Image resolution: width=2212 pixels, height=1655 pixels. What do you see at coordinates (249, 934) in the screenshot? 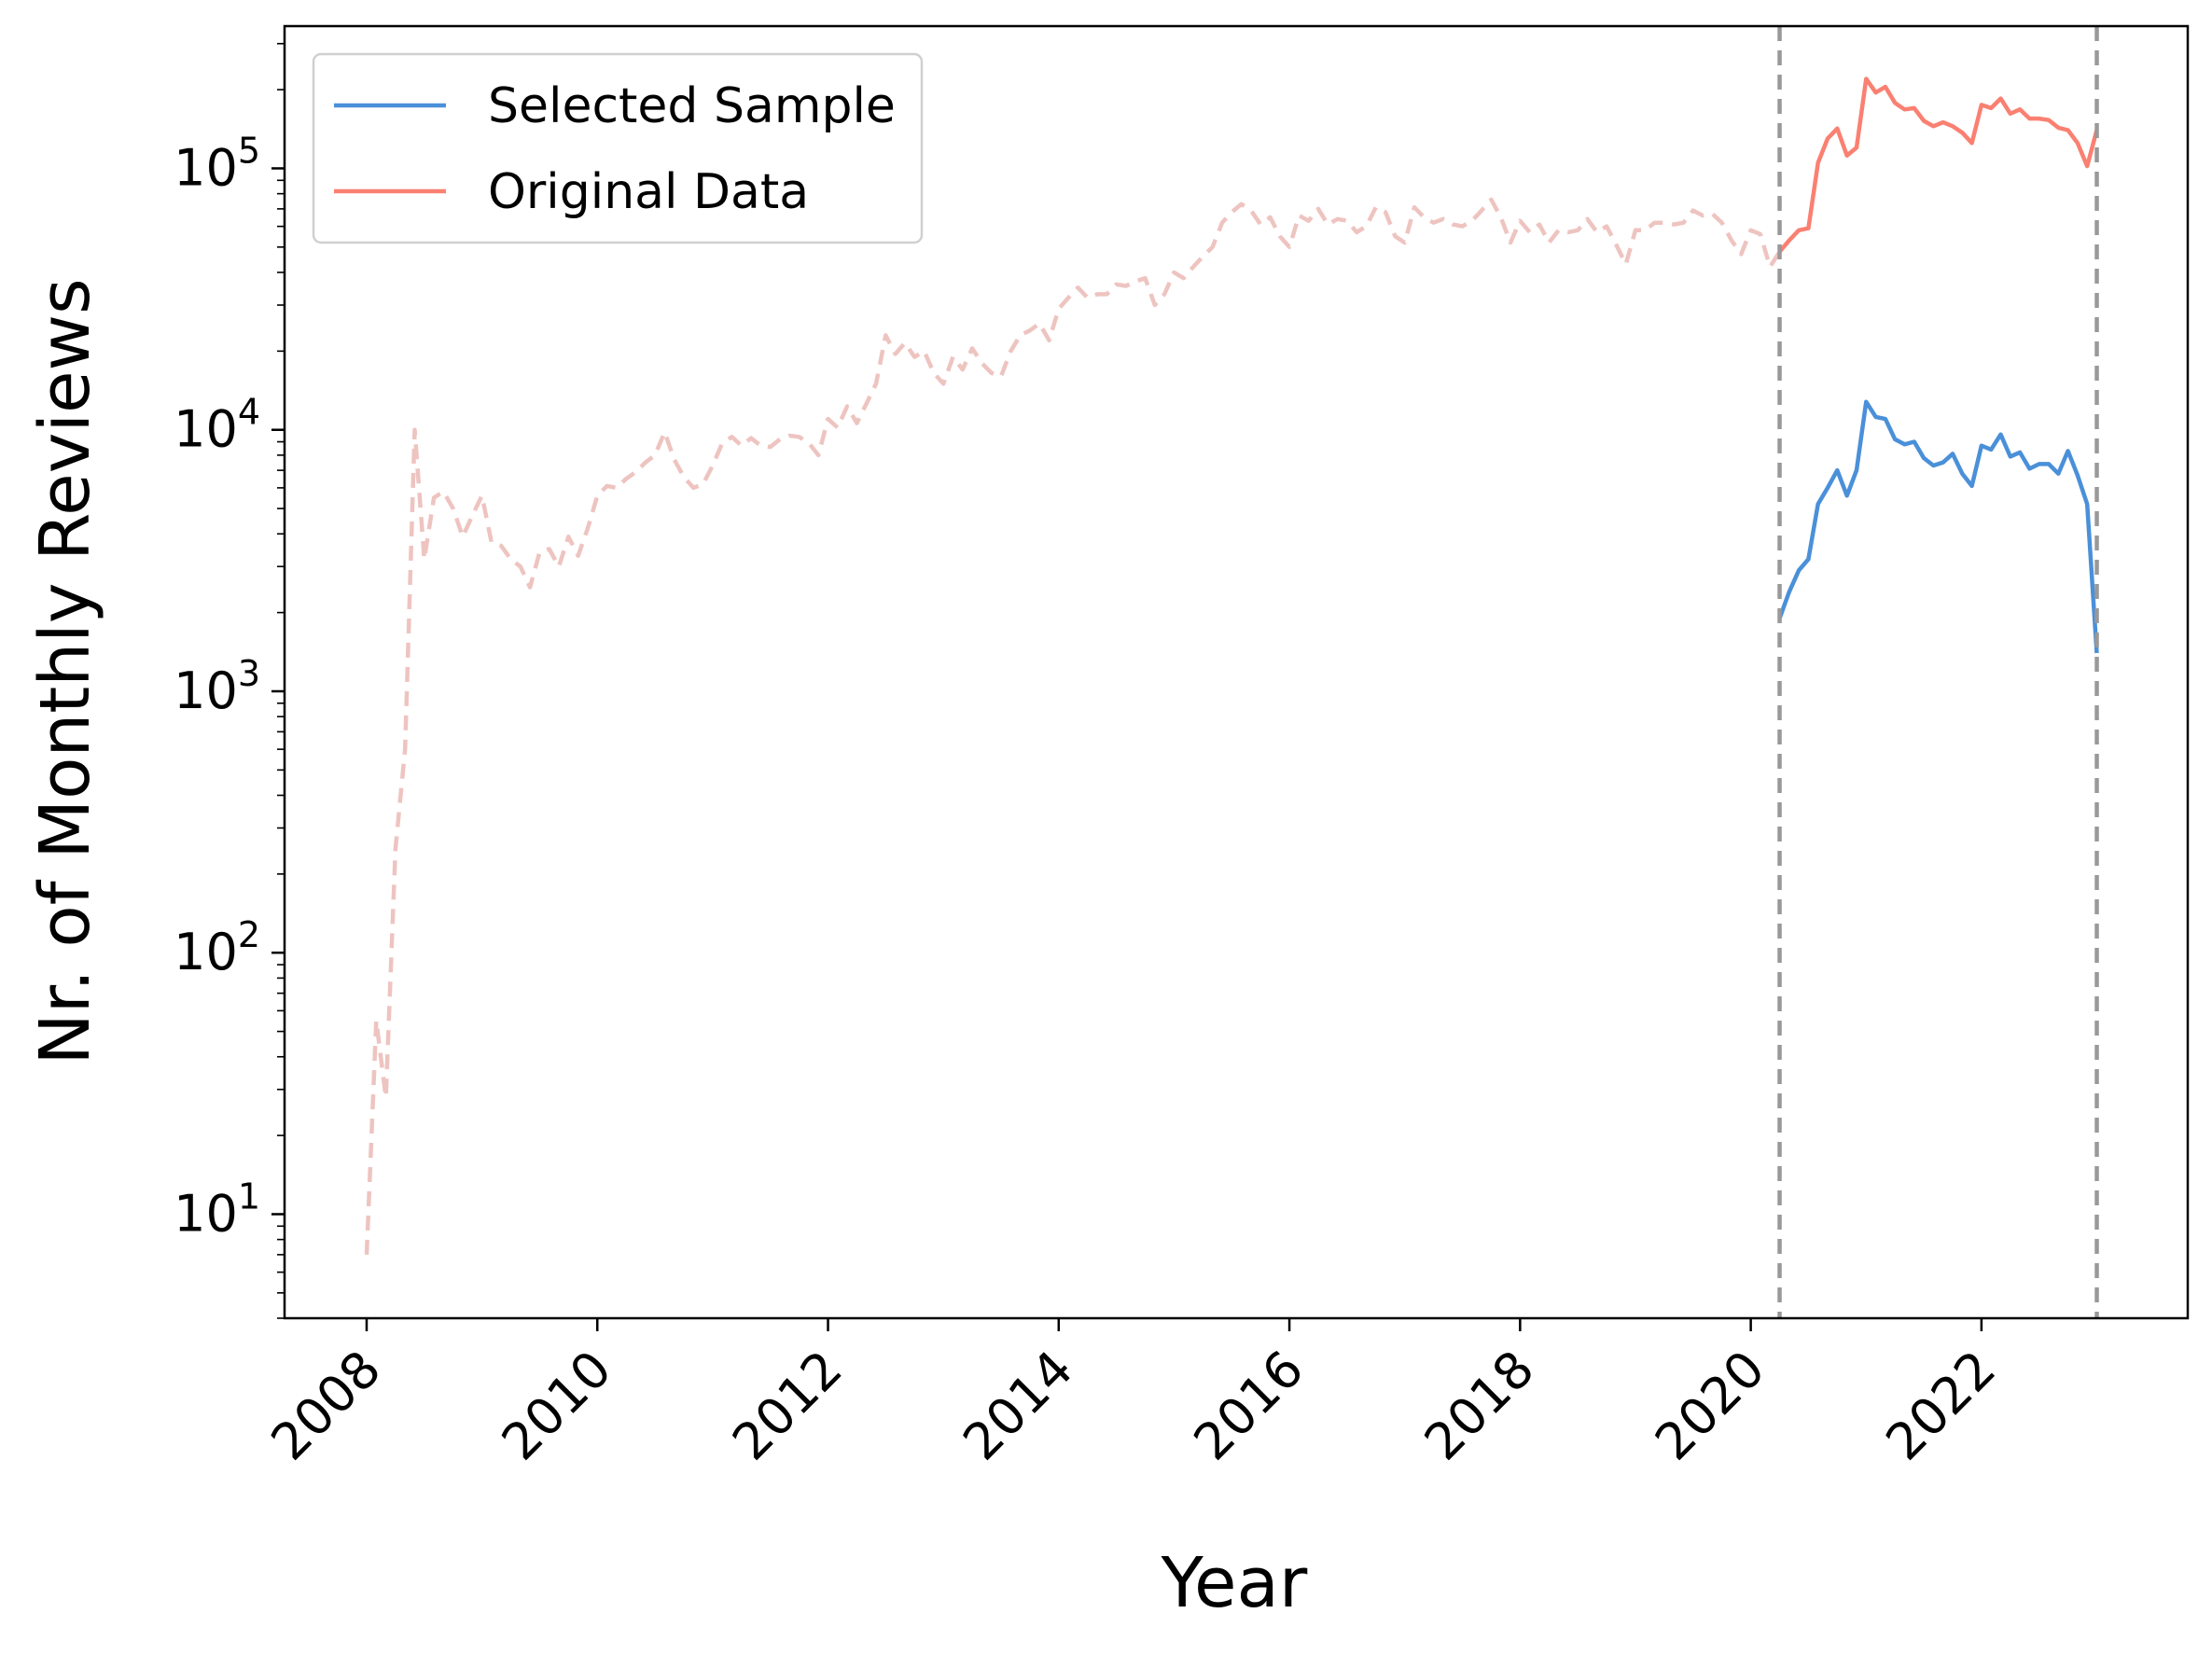
I see `y-tick-exponent: 2` at bounding box center [249, 934].